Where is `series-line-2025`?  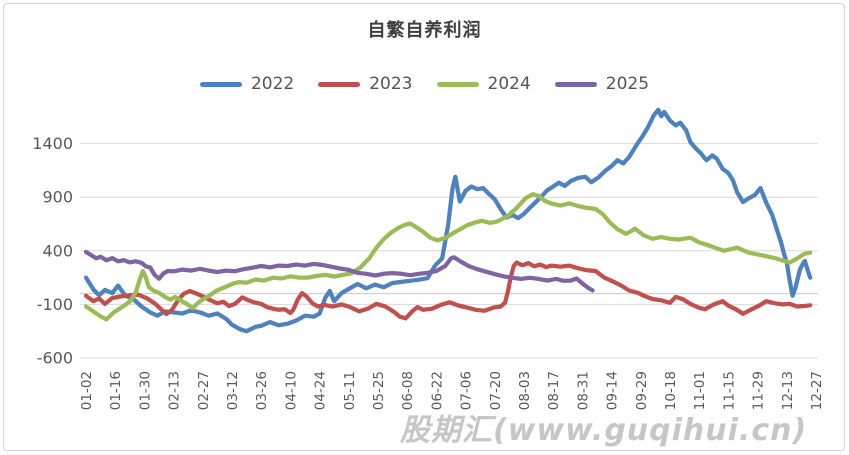
series-line-2025 is located at coordinates (339, 271).